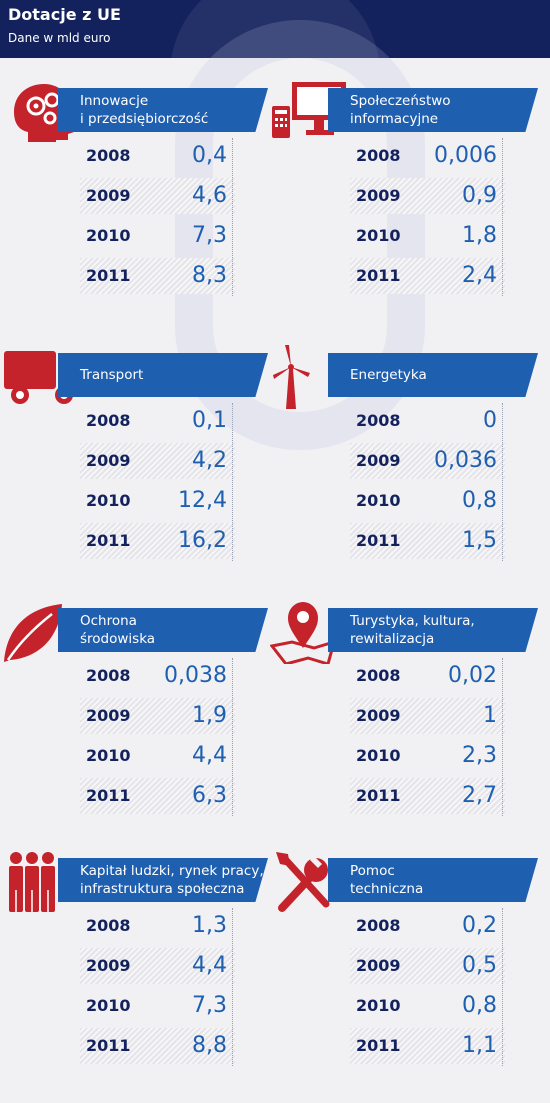 The image size is (550, 1103). I want to click on table-row: 2009 1,9, so click(157, 716).